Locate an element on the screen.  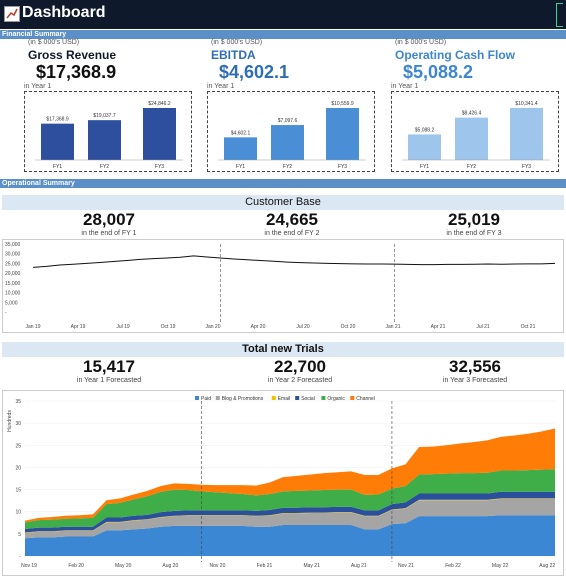
chart-icon is located at coordinates (12, 14).